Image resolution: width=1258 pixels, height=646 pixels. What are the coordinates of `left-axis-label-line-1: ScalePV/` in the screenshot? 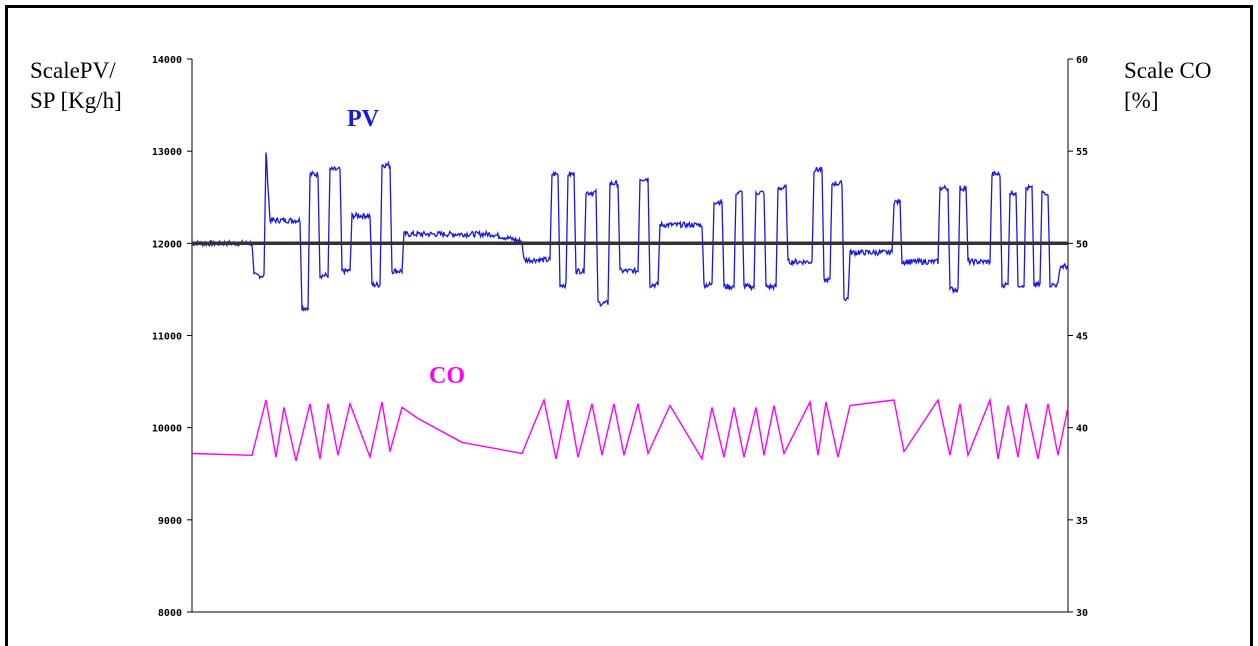 It's located at (73, 70).